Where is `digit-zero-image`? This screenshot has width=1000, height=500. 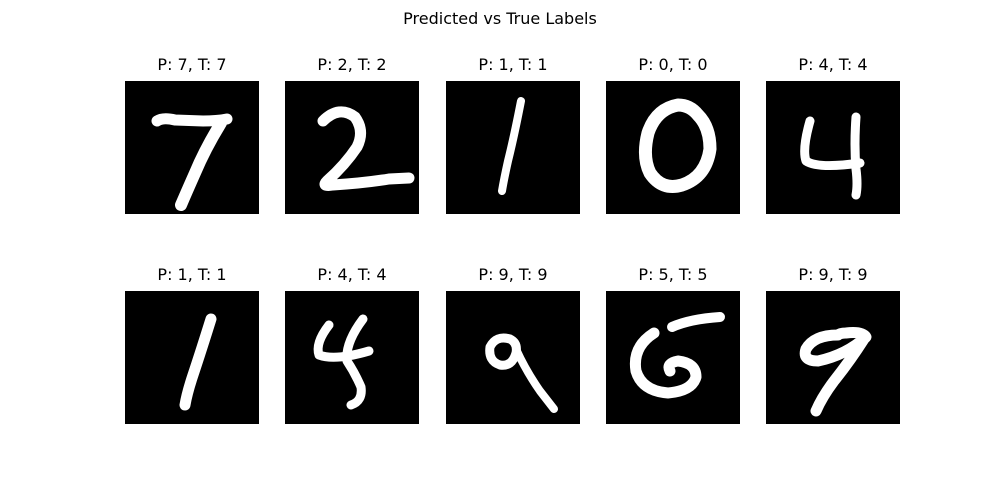
digit-zero-image is located at coordinates (673, 147).